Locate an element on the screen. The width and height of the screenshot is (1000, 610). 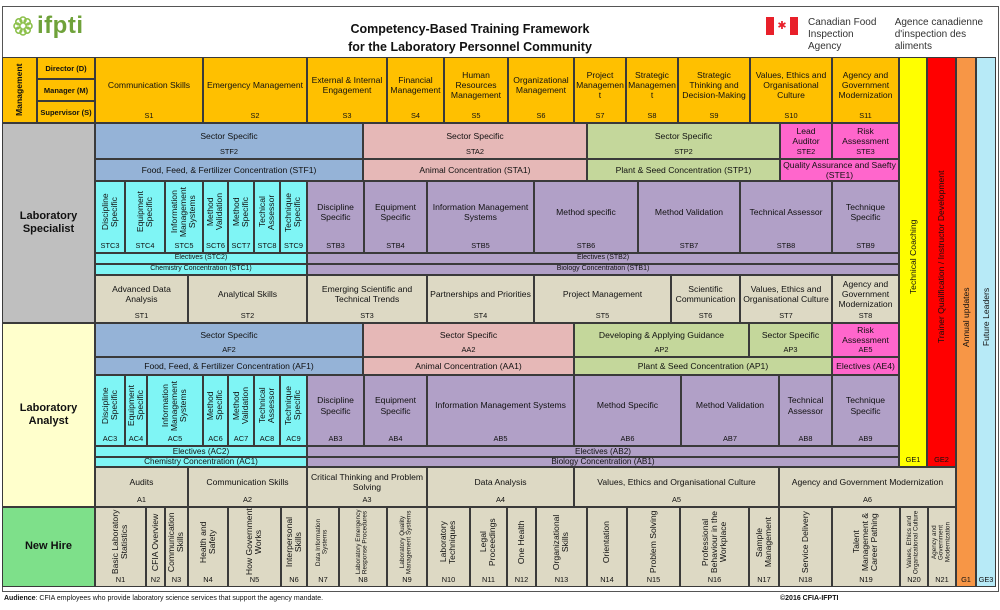
mgmt-competency: External & Internal Engagement S3 is located at coordinates (347, 90).